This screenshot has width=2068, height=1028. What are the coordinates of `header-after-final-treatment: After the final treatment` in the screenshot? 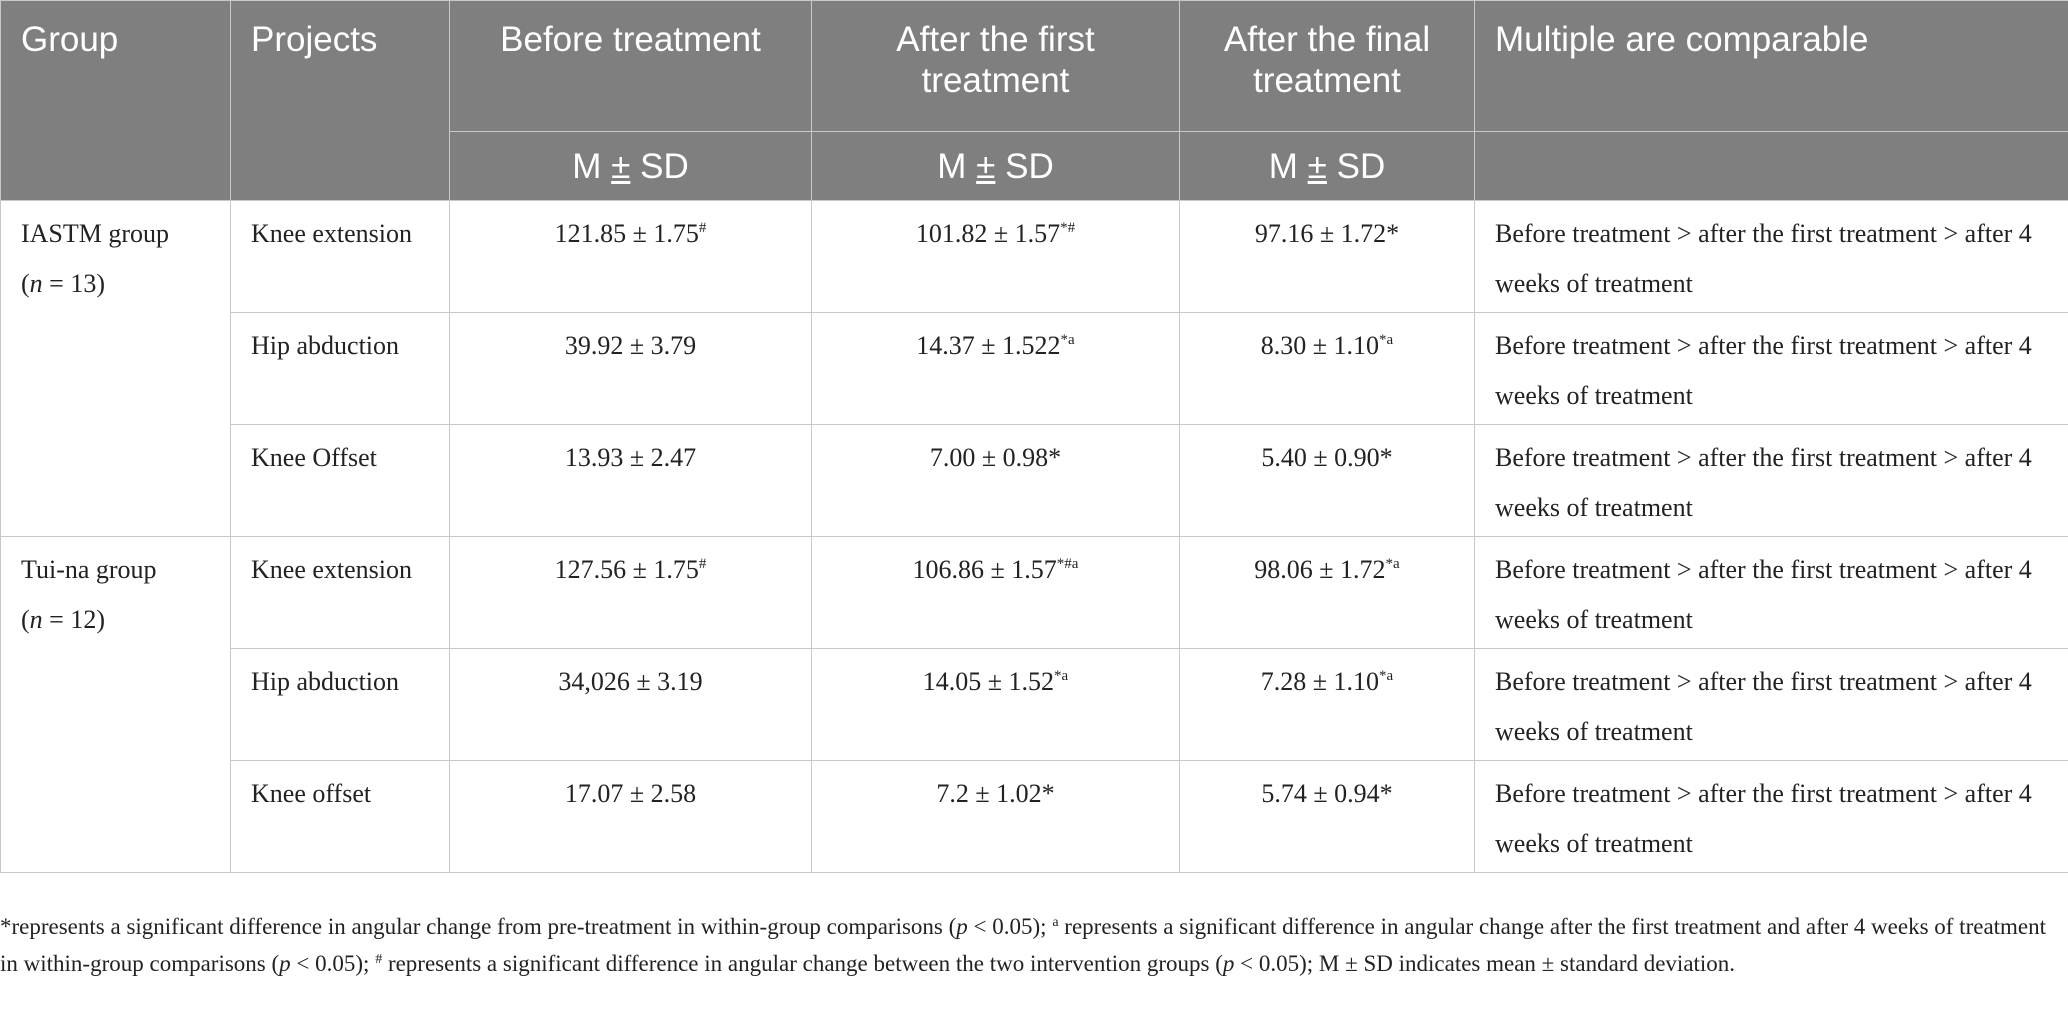 It's located at (1327, 66).